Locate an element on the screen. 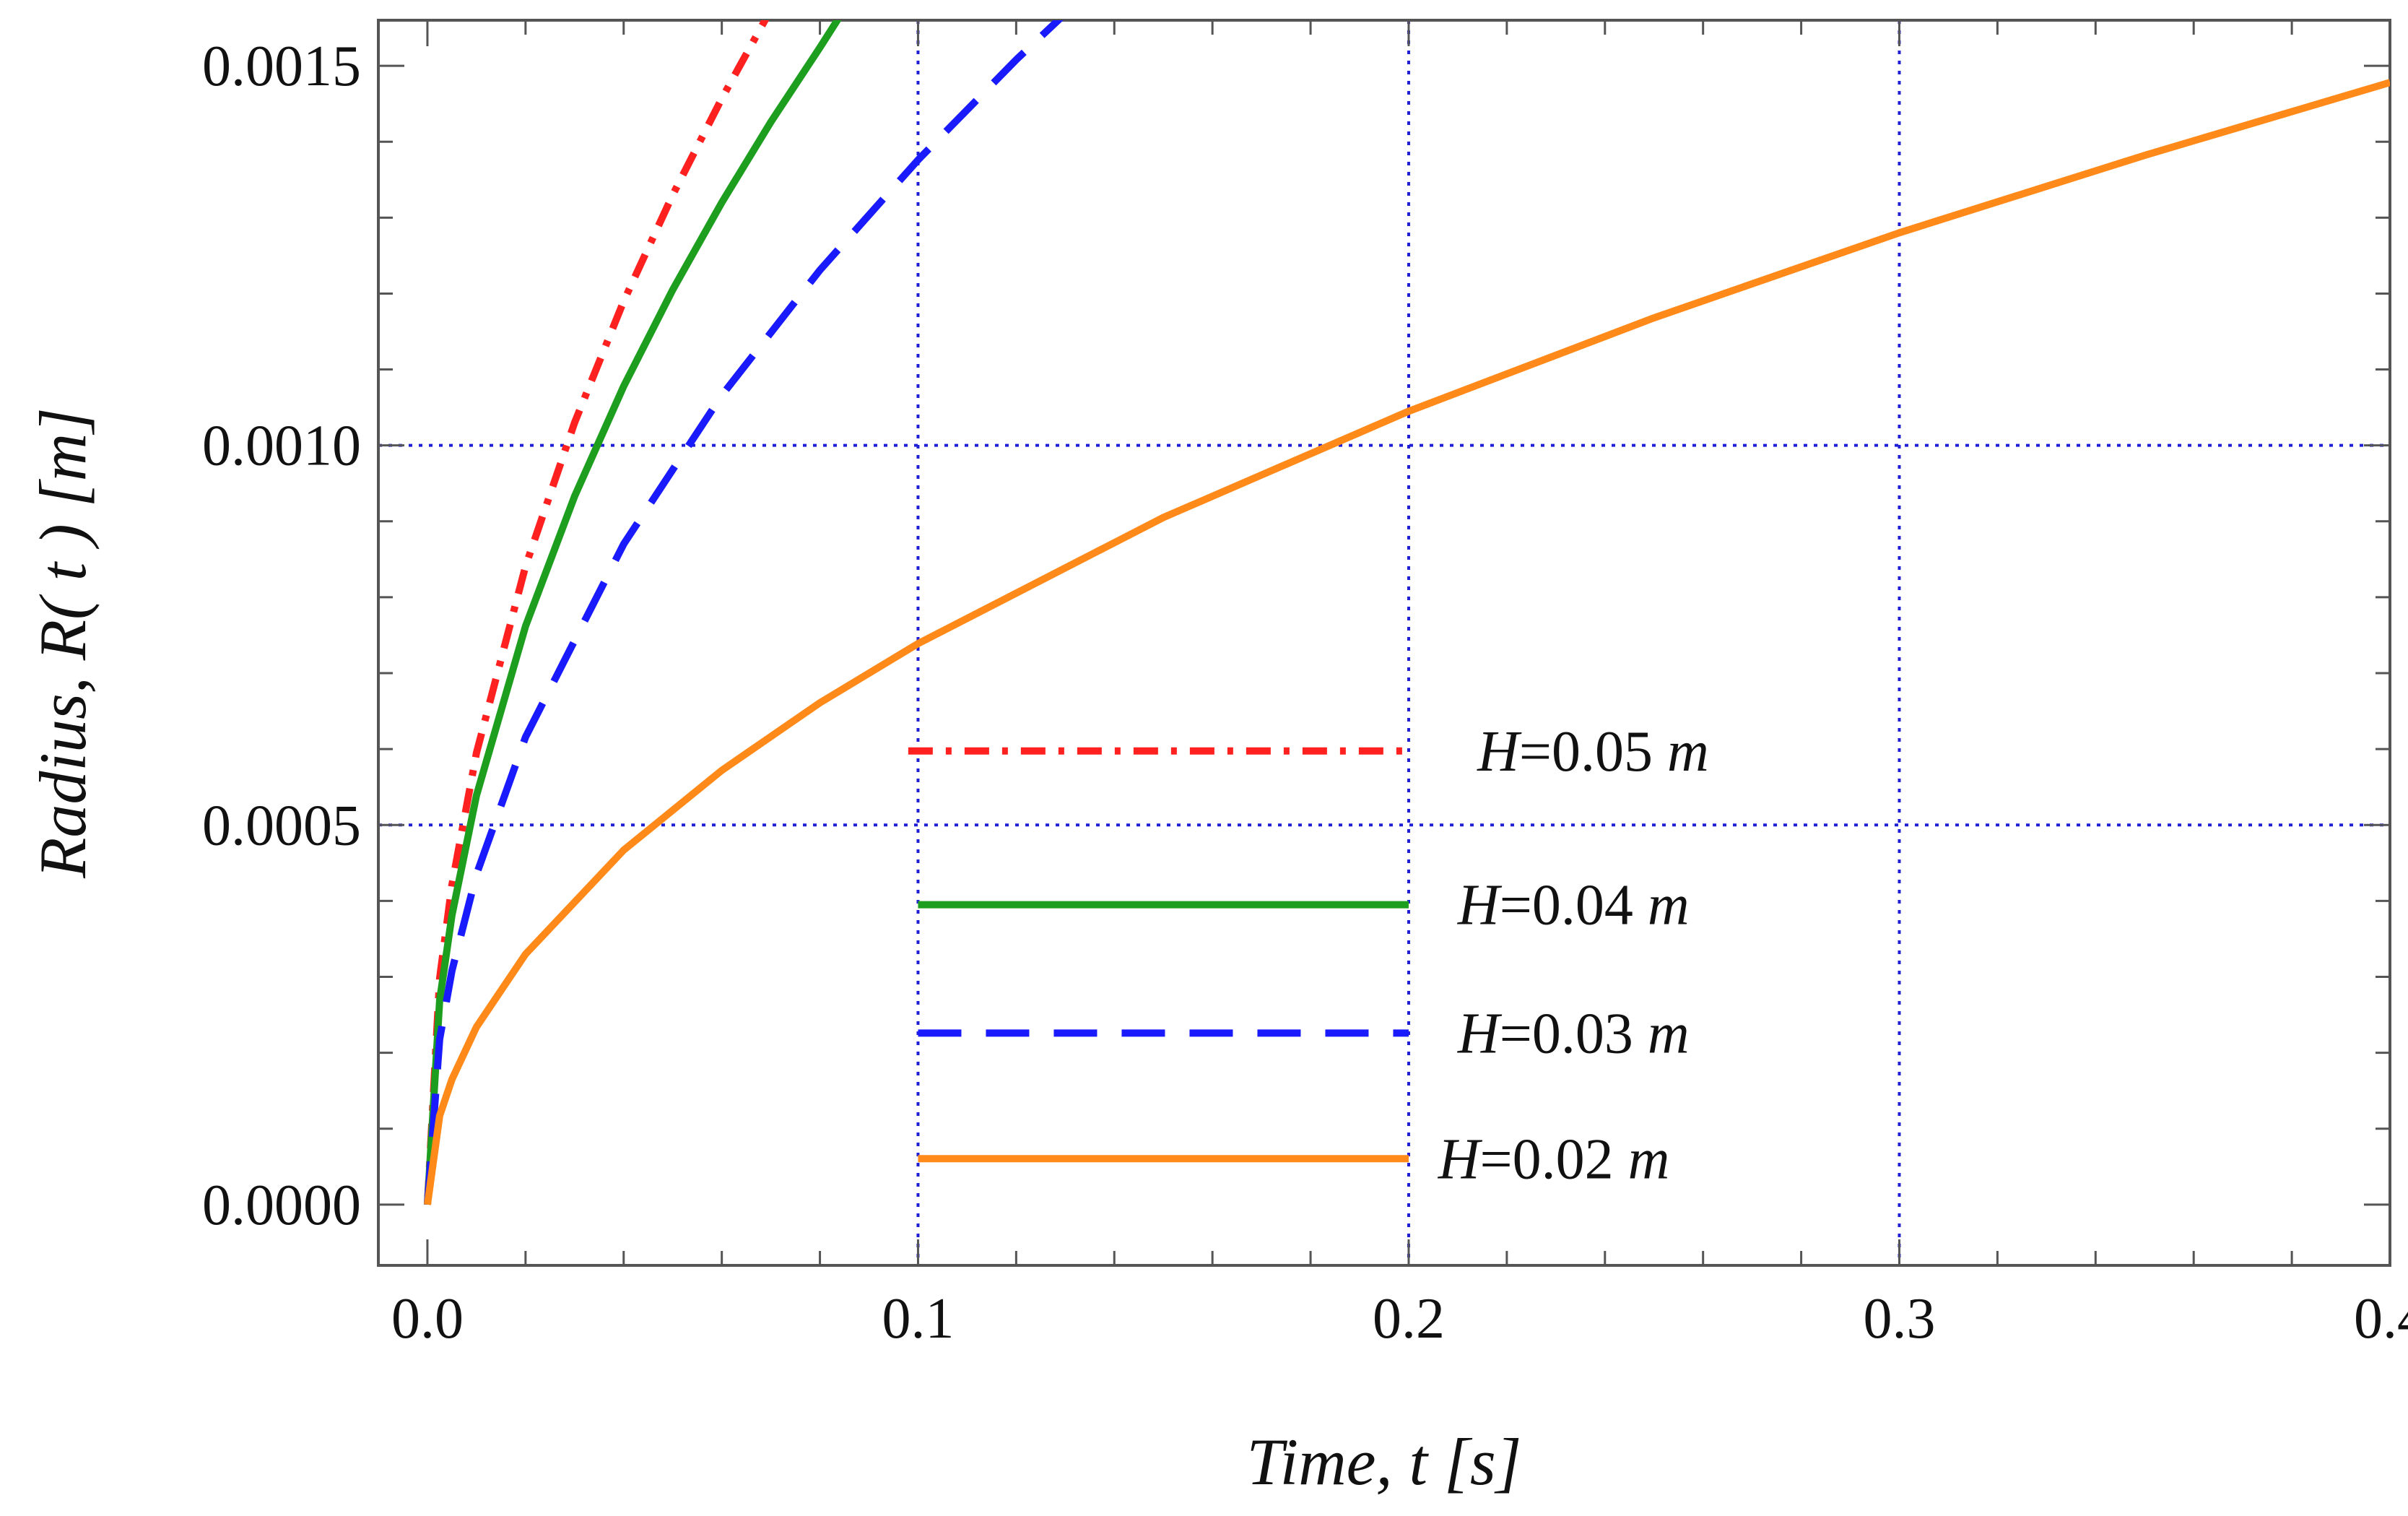 This screenshot has width=2408, height=1516. x-tick-label: 0.4 is located at coordinates (2381, 1319).